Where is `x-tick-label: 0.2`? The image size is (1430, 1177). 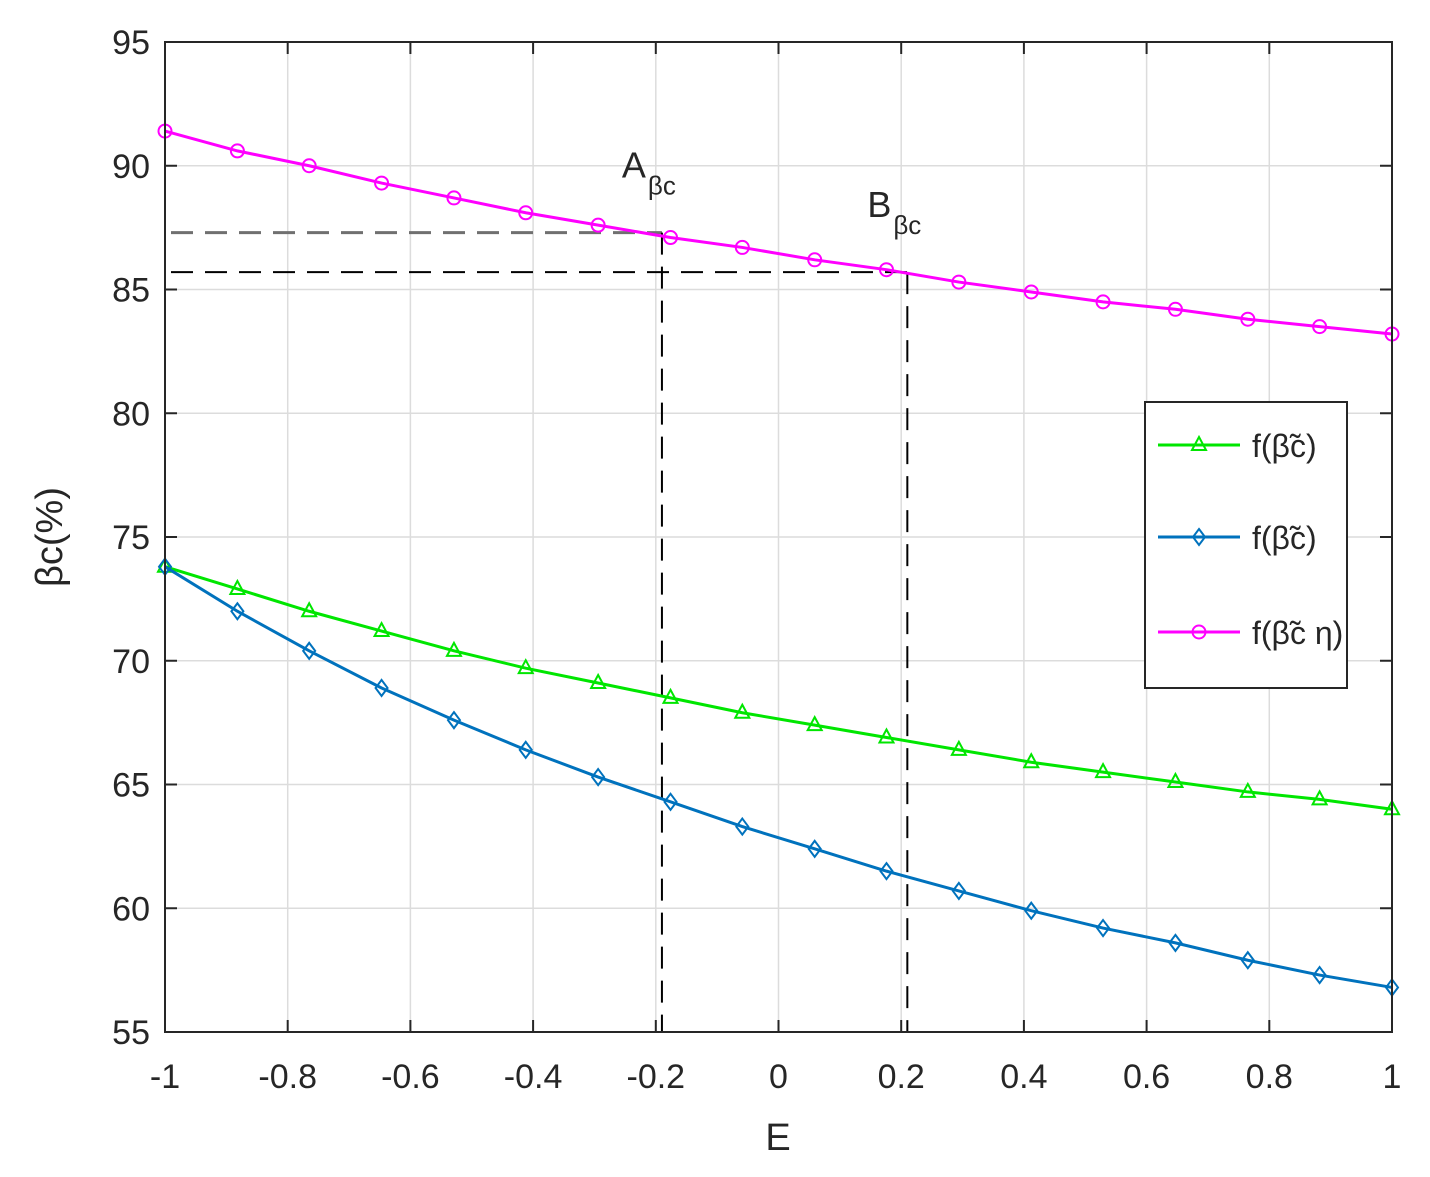 x-tick-label: 0.2 is located at coordinates (901, 1077).